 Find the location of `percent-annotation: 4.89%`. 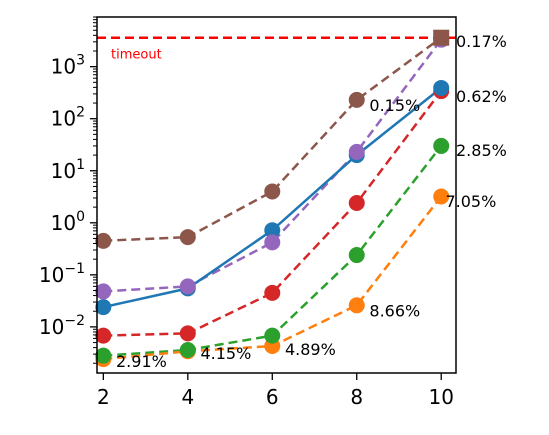

percent-annotation: 4.89% is located at coordinates (310, 349).